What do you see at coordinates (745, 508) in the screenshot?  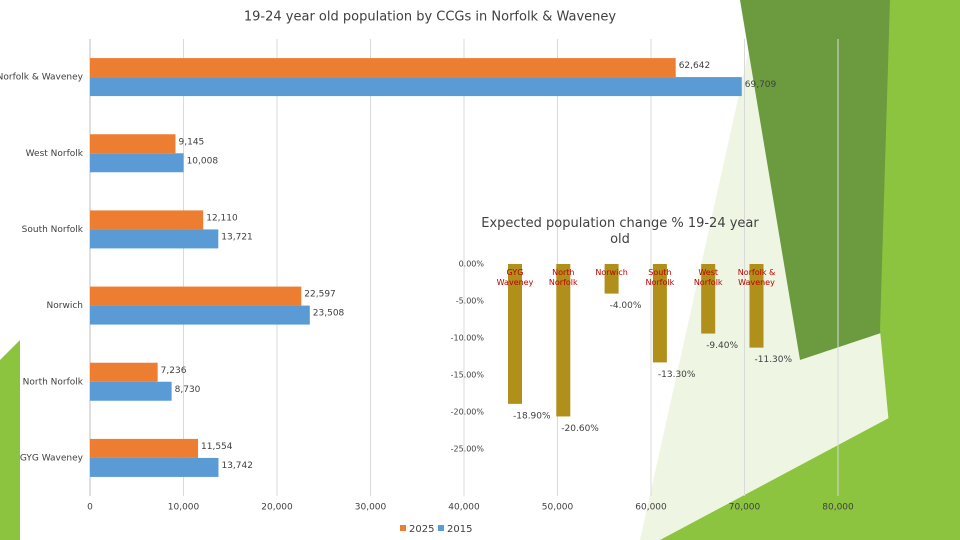 I see `x-tick-label: 70,000` at bounding box center [745, 508].